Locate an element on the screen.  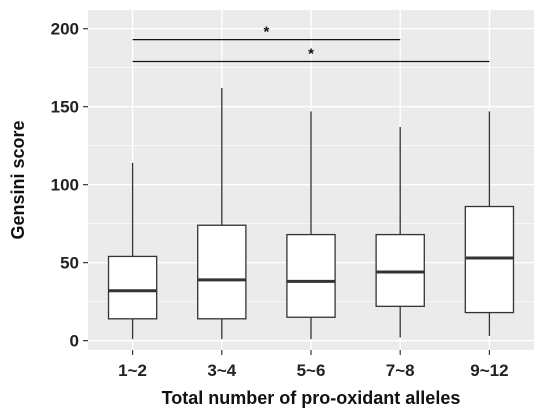
y-tick-label: 100 is located at coordinates (65, 185).